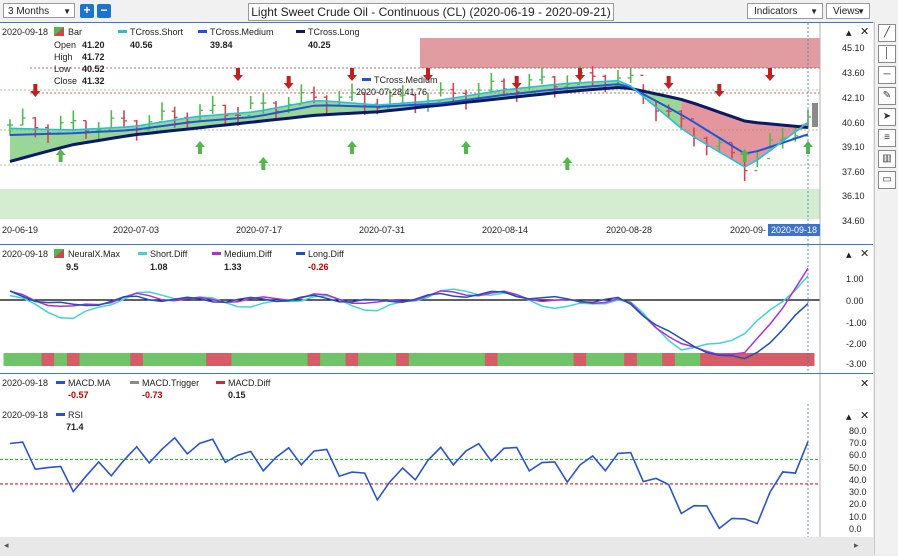 The height and width of the screenshot is (556, 898). What do you see at coordinates (122, 32) in the screenshot?
I see `tshort-swatch` at bounding box center [122, 32].